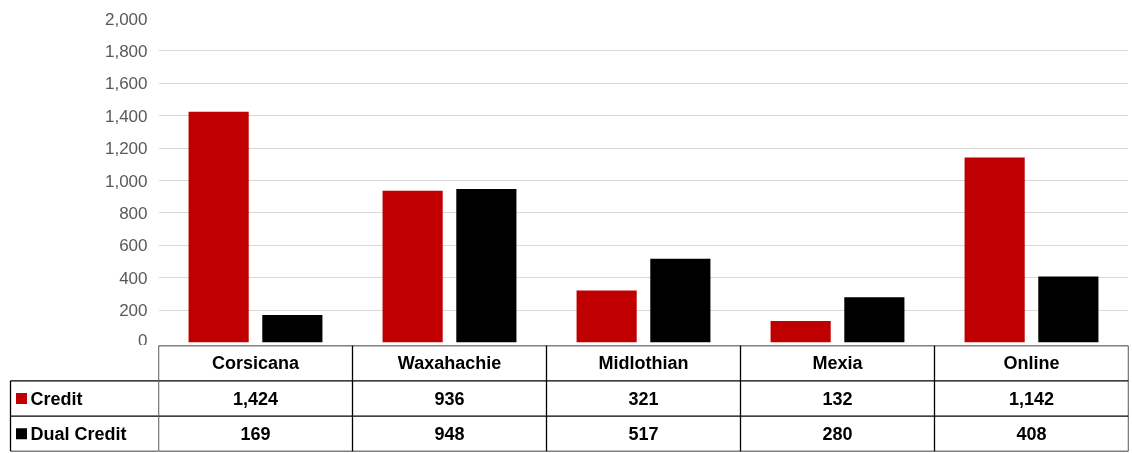 Image resolution: width=1132 pixels, height=453 pixels. Describe the element at coordinates (643, 363) in the screenshot. I see `x-tick-label: Midlothian` at that location.